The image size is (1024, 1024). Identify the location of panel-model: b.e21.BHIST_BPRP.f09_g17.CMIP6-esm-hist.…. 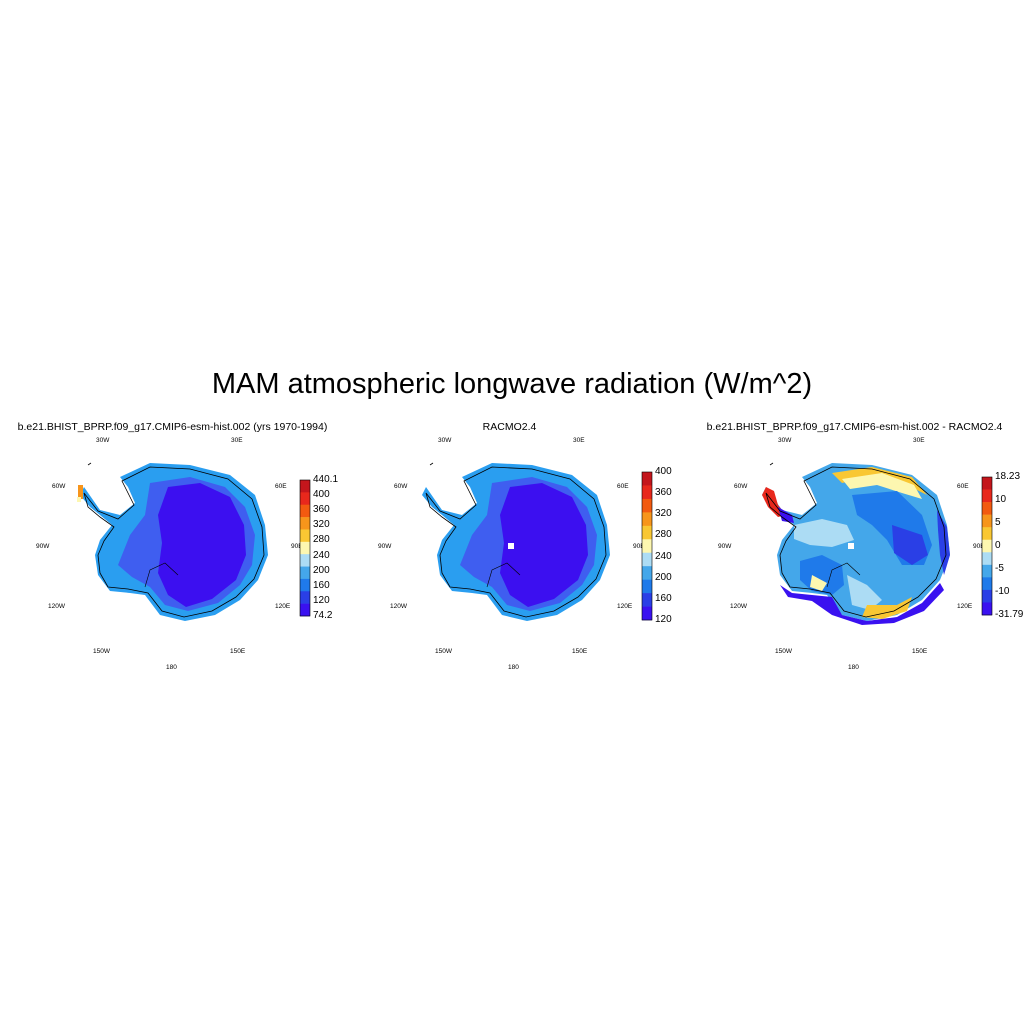
(172, 550).